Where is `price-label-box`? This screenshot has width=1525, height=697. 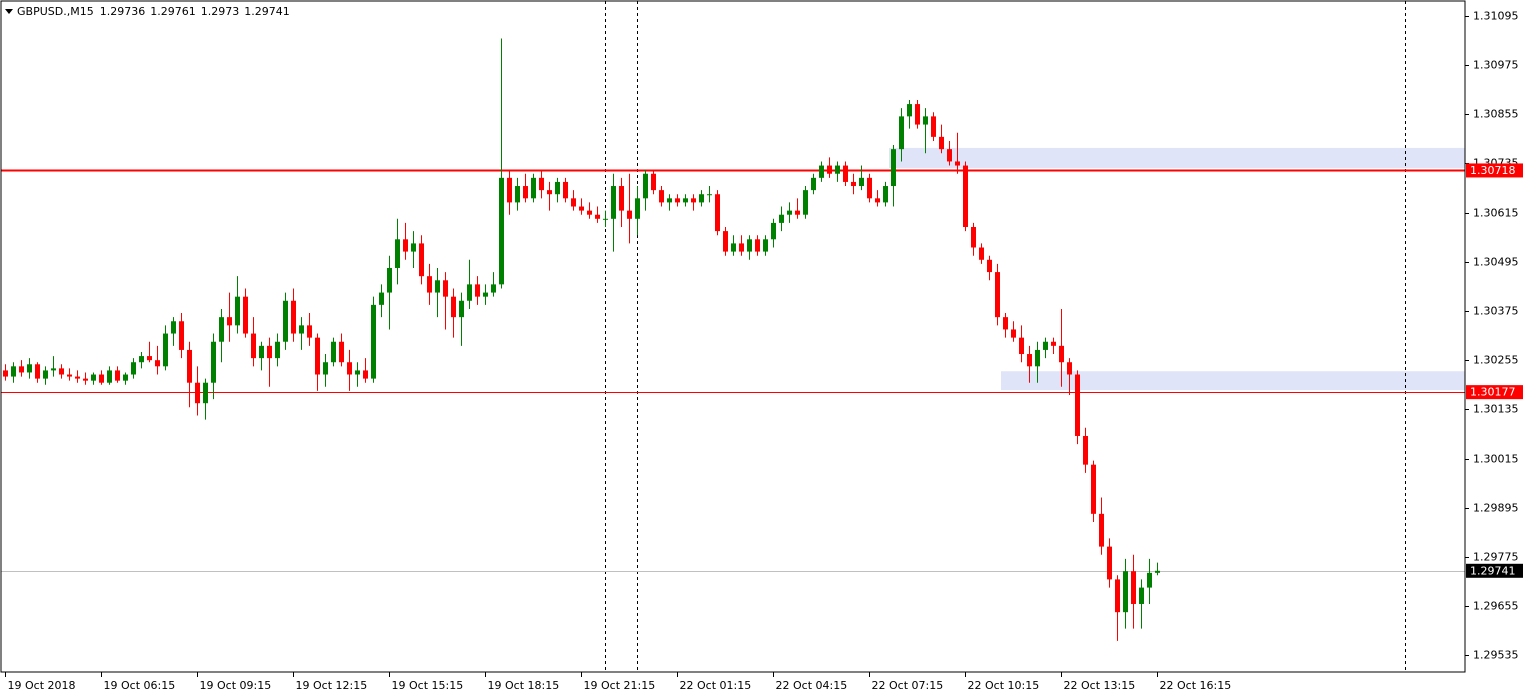
price-label-box is located at coordinates (1494, 570).